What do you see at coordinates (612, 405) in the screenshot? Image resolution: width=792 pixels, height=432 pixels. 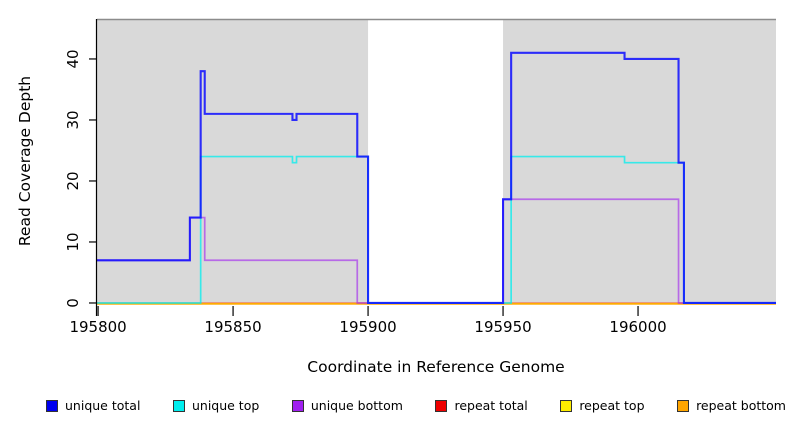 I see `legend-label: repeat top` at bounding box center [612, 405].